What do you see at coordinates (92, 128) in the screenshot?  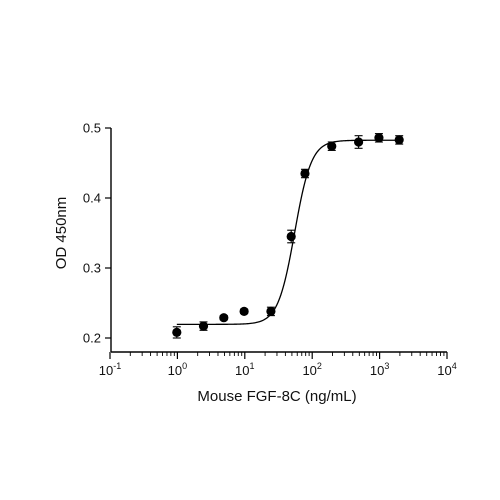 I see `y-tick-label: 0.5` at bounding box center [92, 128].